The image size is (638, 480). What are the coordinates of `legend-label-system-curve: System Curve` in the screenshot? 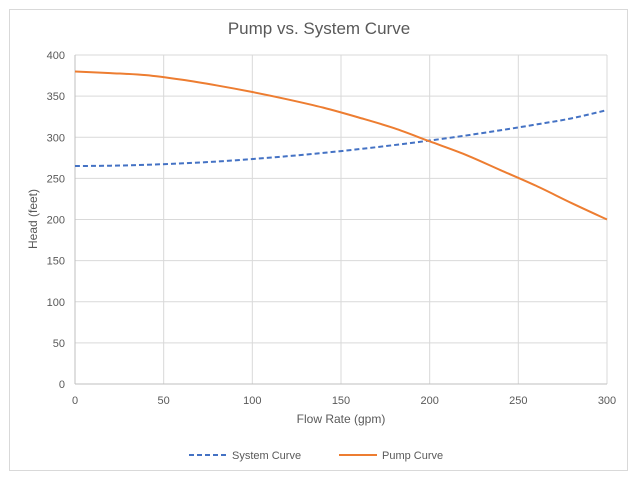 It's located at (266, 456).